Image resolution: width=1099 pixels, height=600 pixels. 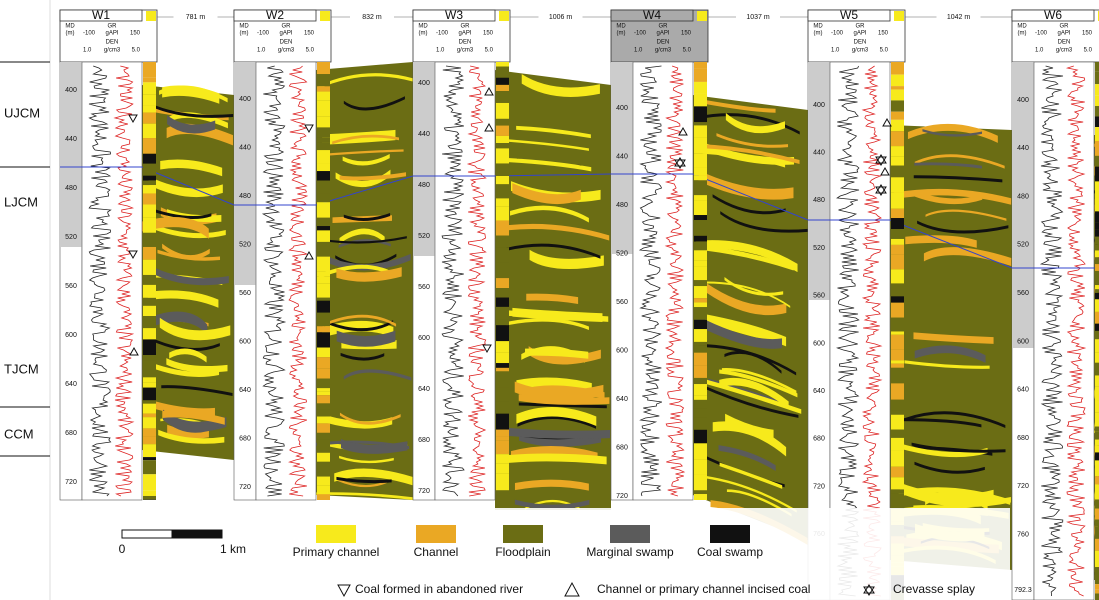 What do you see at coordinates (87, 51) in the screenshot?
I see `den-min: 1.0` at bounding box center [87, 51].